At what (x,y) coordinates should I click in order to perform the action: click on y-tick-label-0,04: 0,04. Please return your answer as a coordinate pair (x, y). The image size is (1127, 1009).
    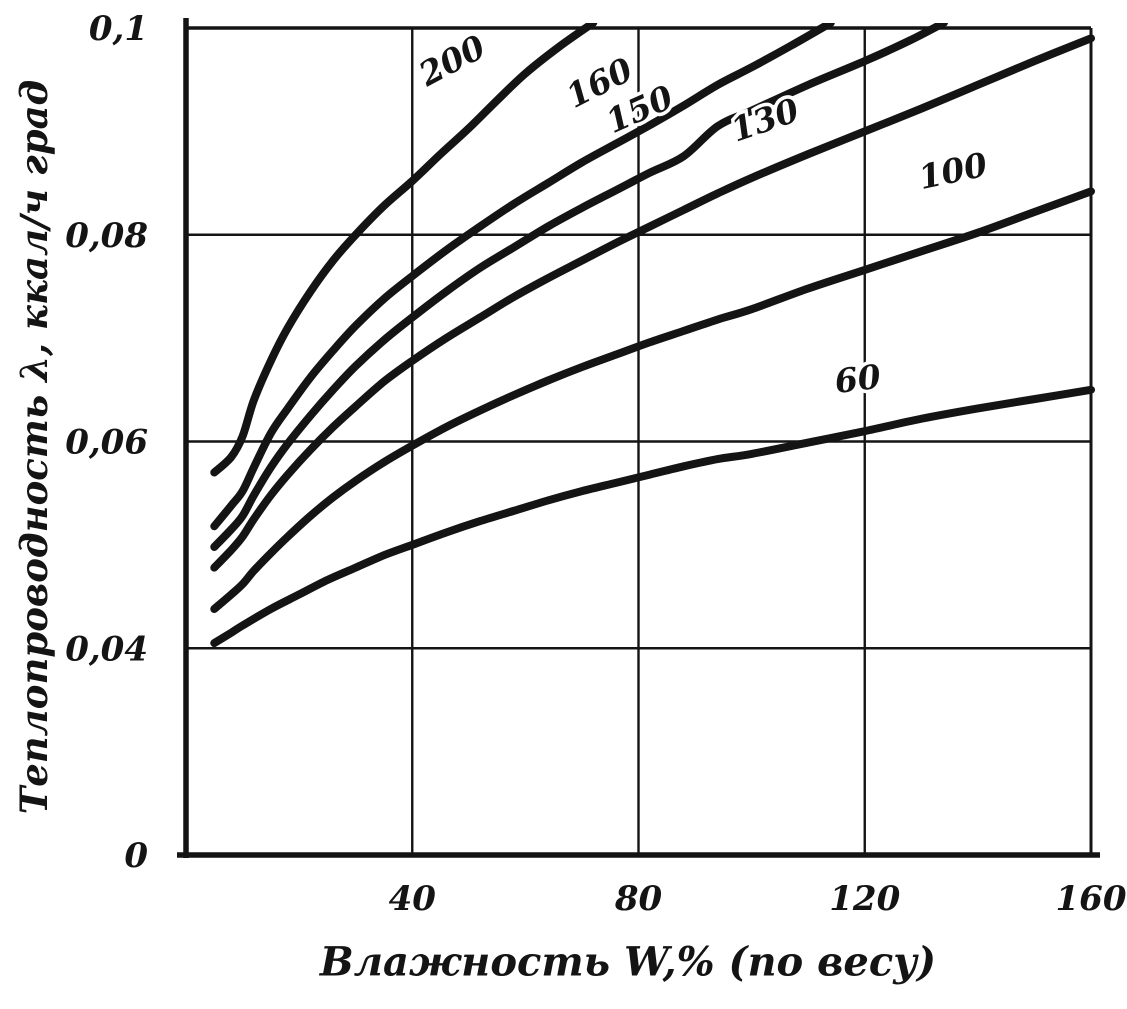
    Looking at the image, I should click on (106, 649).